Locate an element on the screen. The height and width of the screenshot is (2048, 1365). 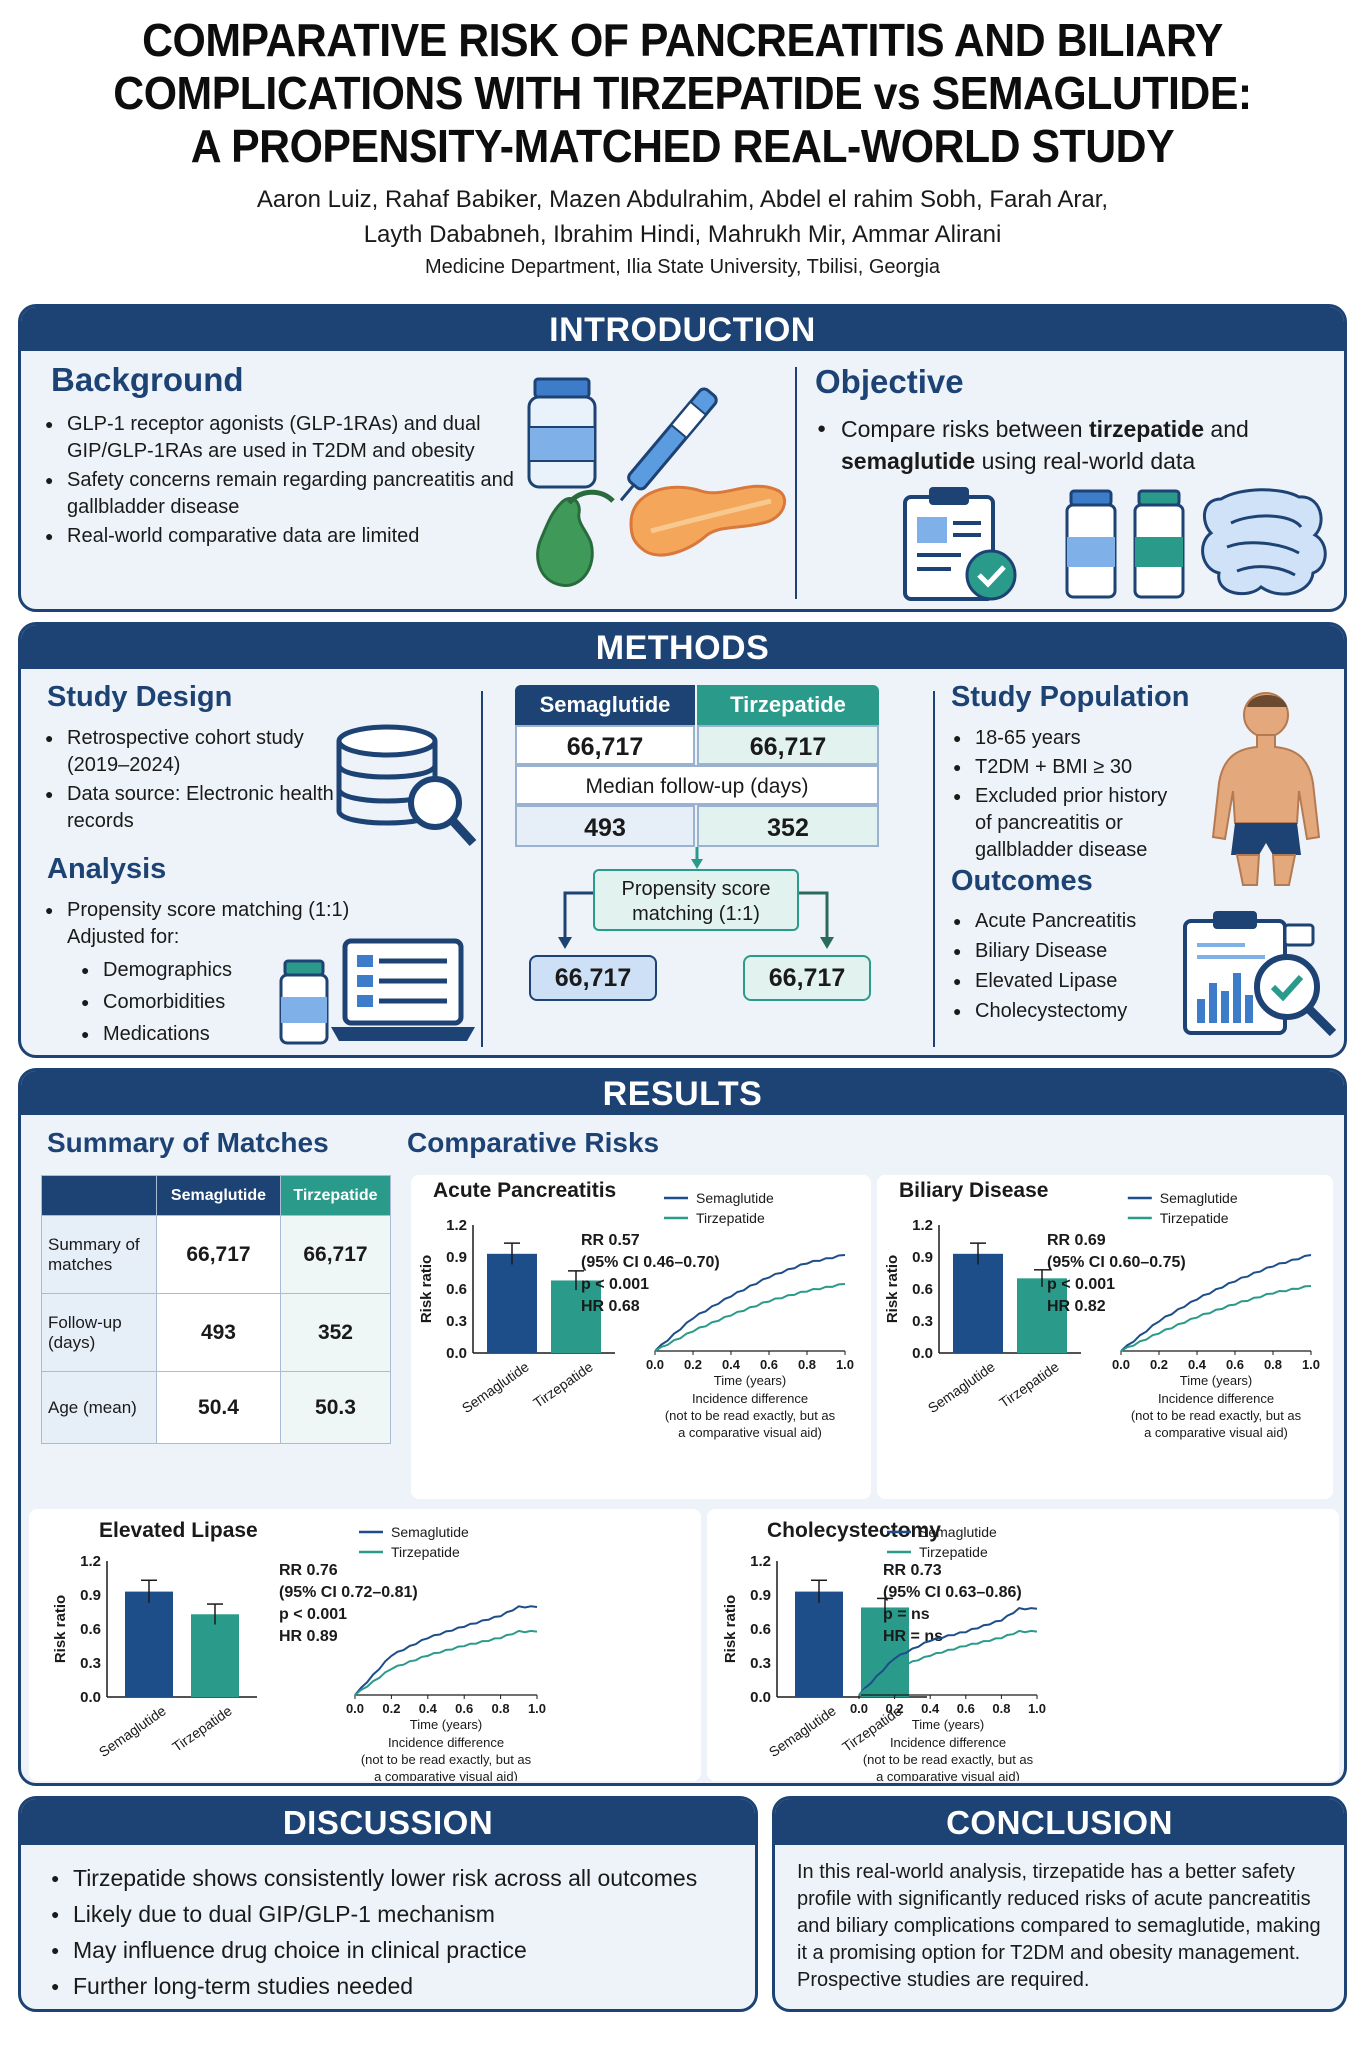
stat-line: p = ns is located at coordinates (906, 1614).